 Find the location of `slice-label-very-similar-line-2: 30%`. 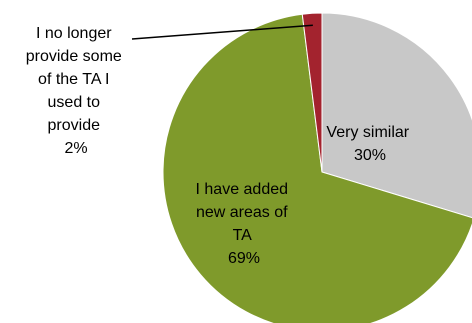

slice-label-very-similar-line-2: 30% is located at coordinates (370, 155).